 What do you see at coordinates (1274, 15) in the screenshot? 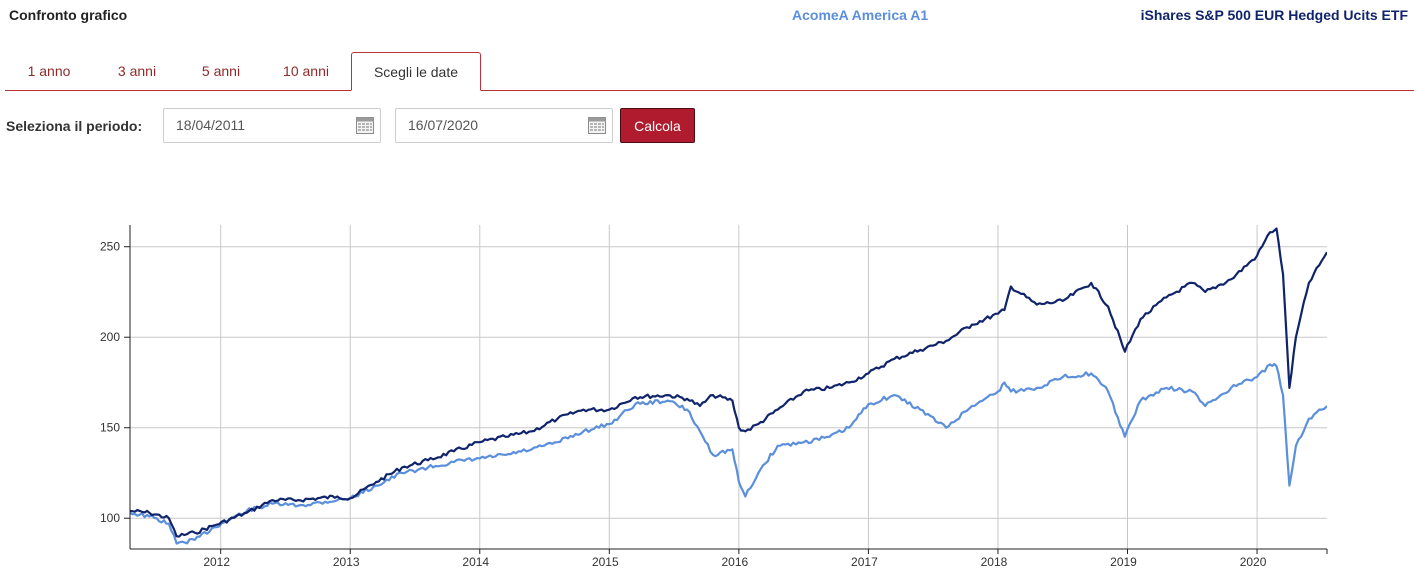
I see `legend-fund-b: iShares S&P 500 EUR Hedged Ucits ETF` at bounding box center [1274, 15].